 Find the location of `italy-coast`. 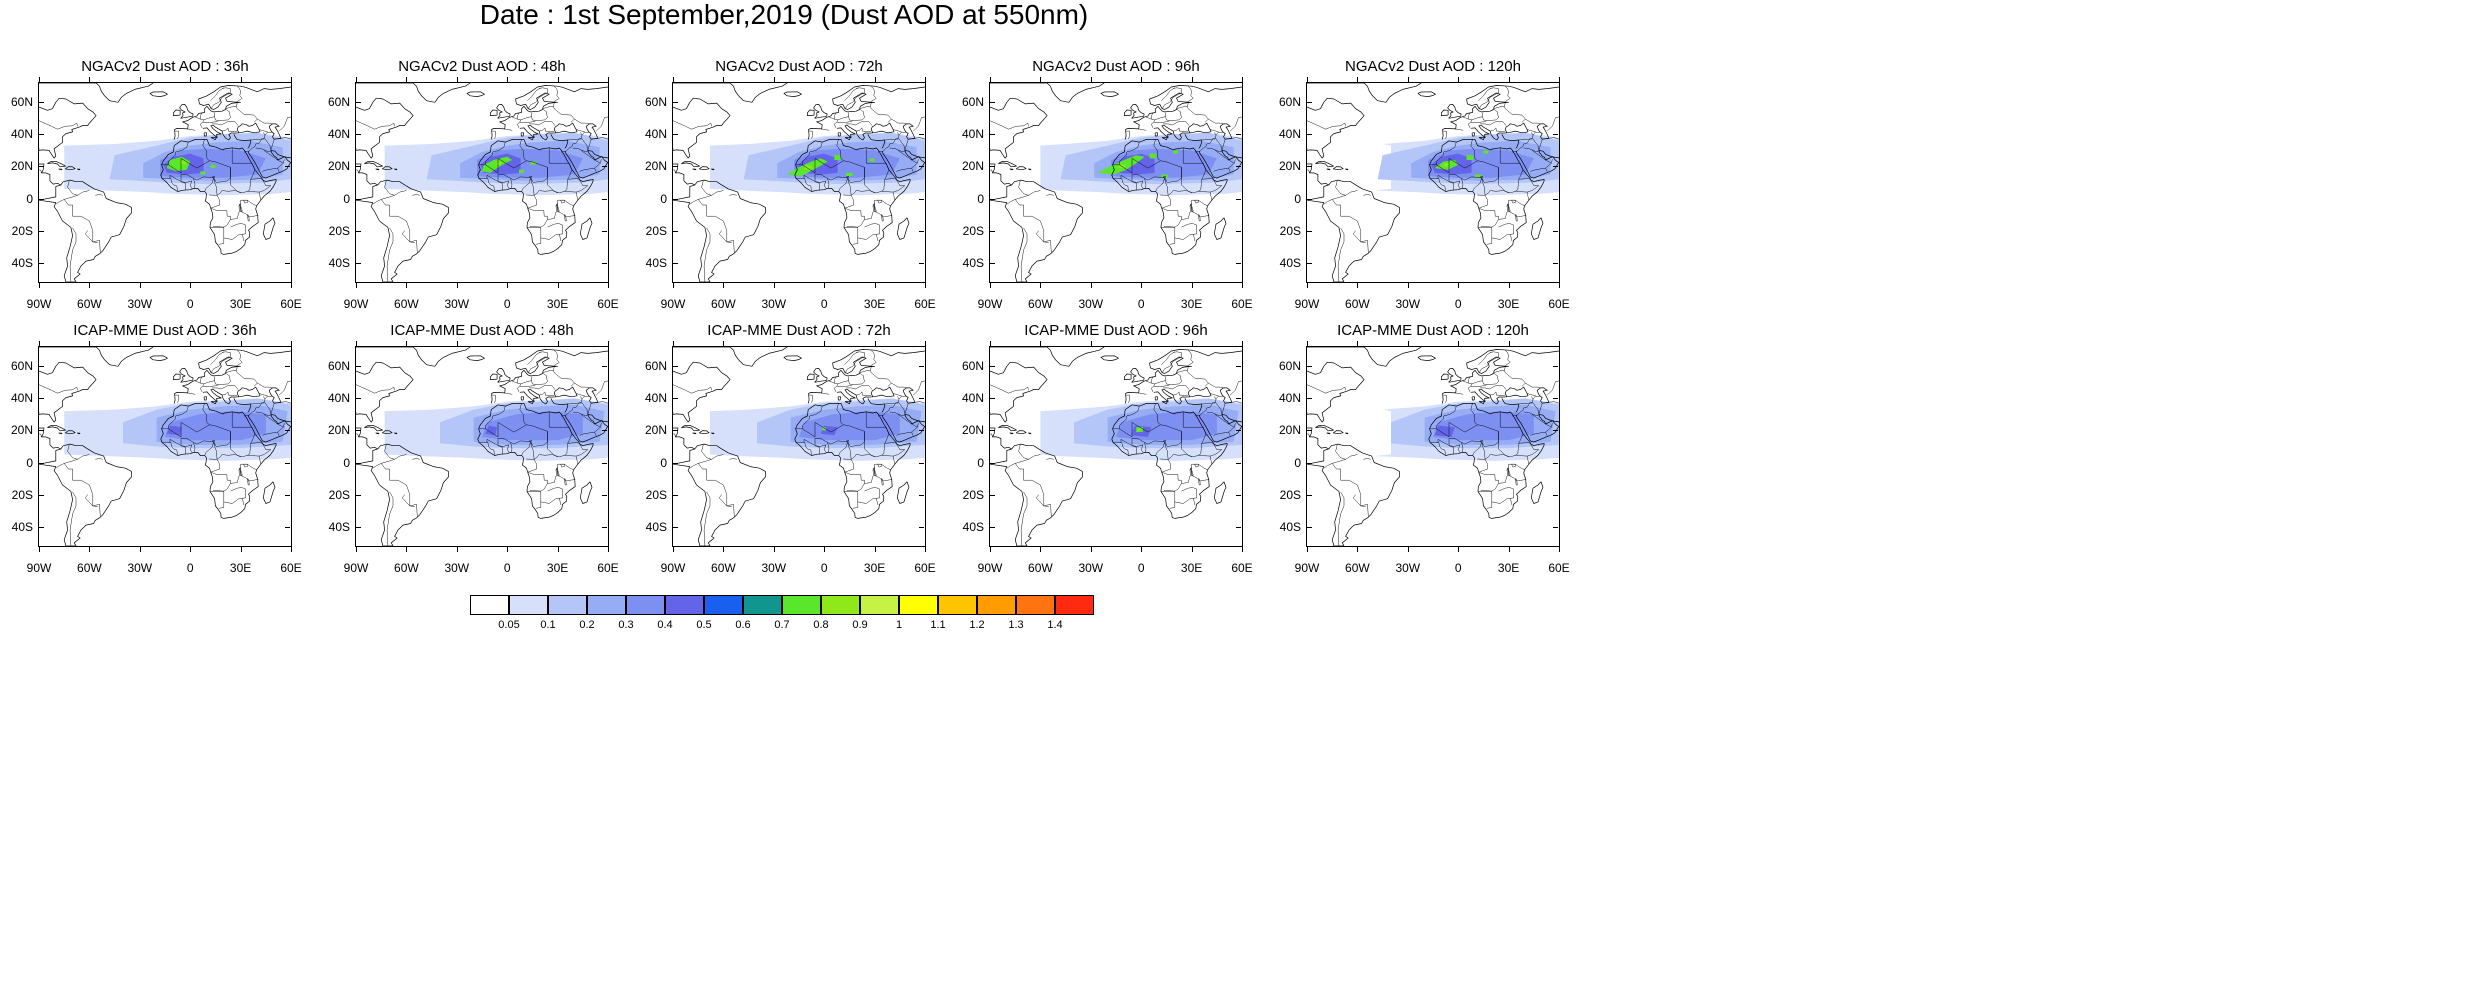

italy-coast is located at coordinates (1480, 131).